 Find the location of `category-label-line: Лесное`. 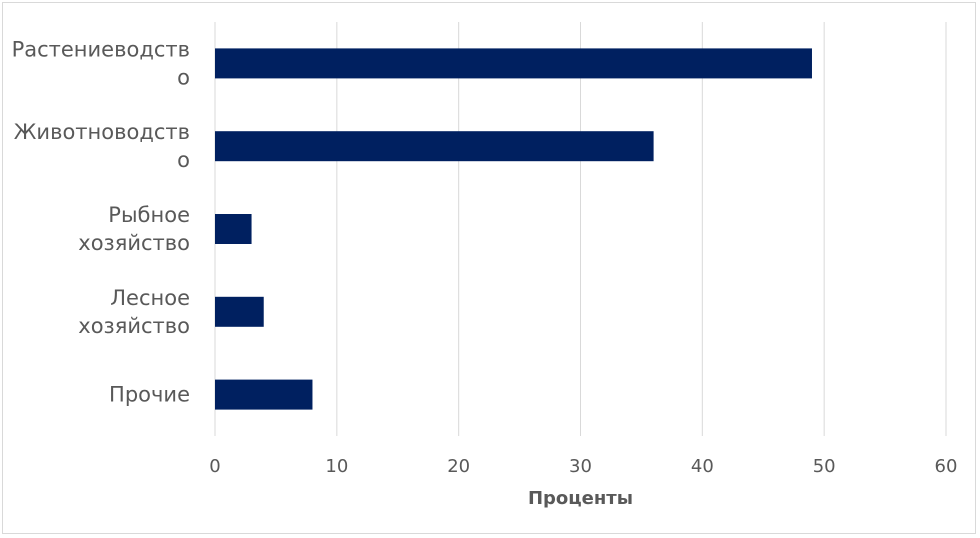

category-label-line: Лесное is located at coordinates (150, 298).